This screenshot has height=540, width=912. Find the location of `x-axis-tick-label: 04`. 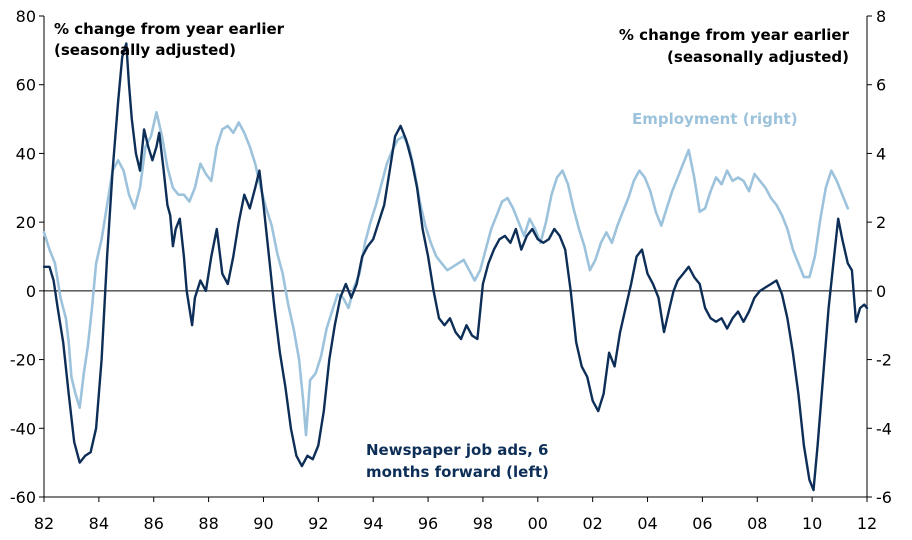

x-axis-tick-label: 04 is located at coordinates (647, 523).